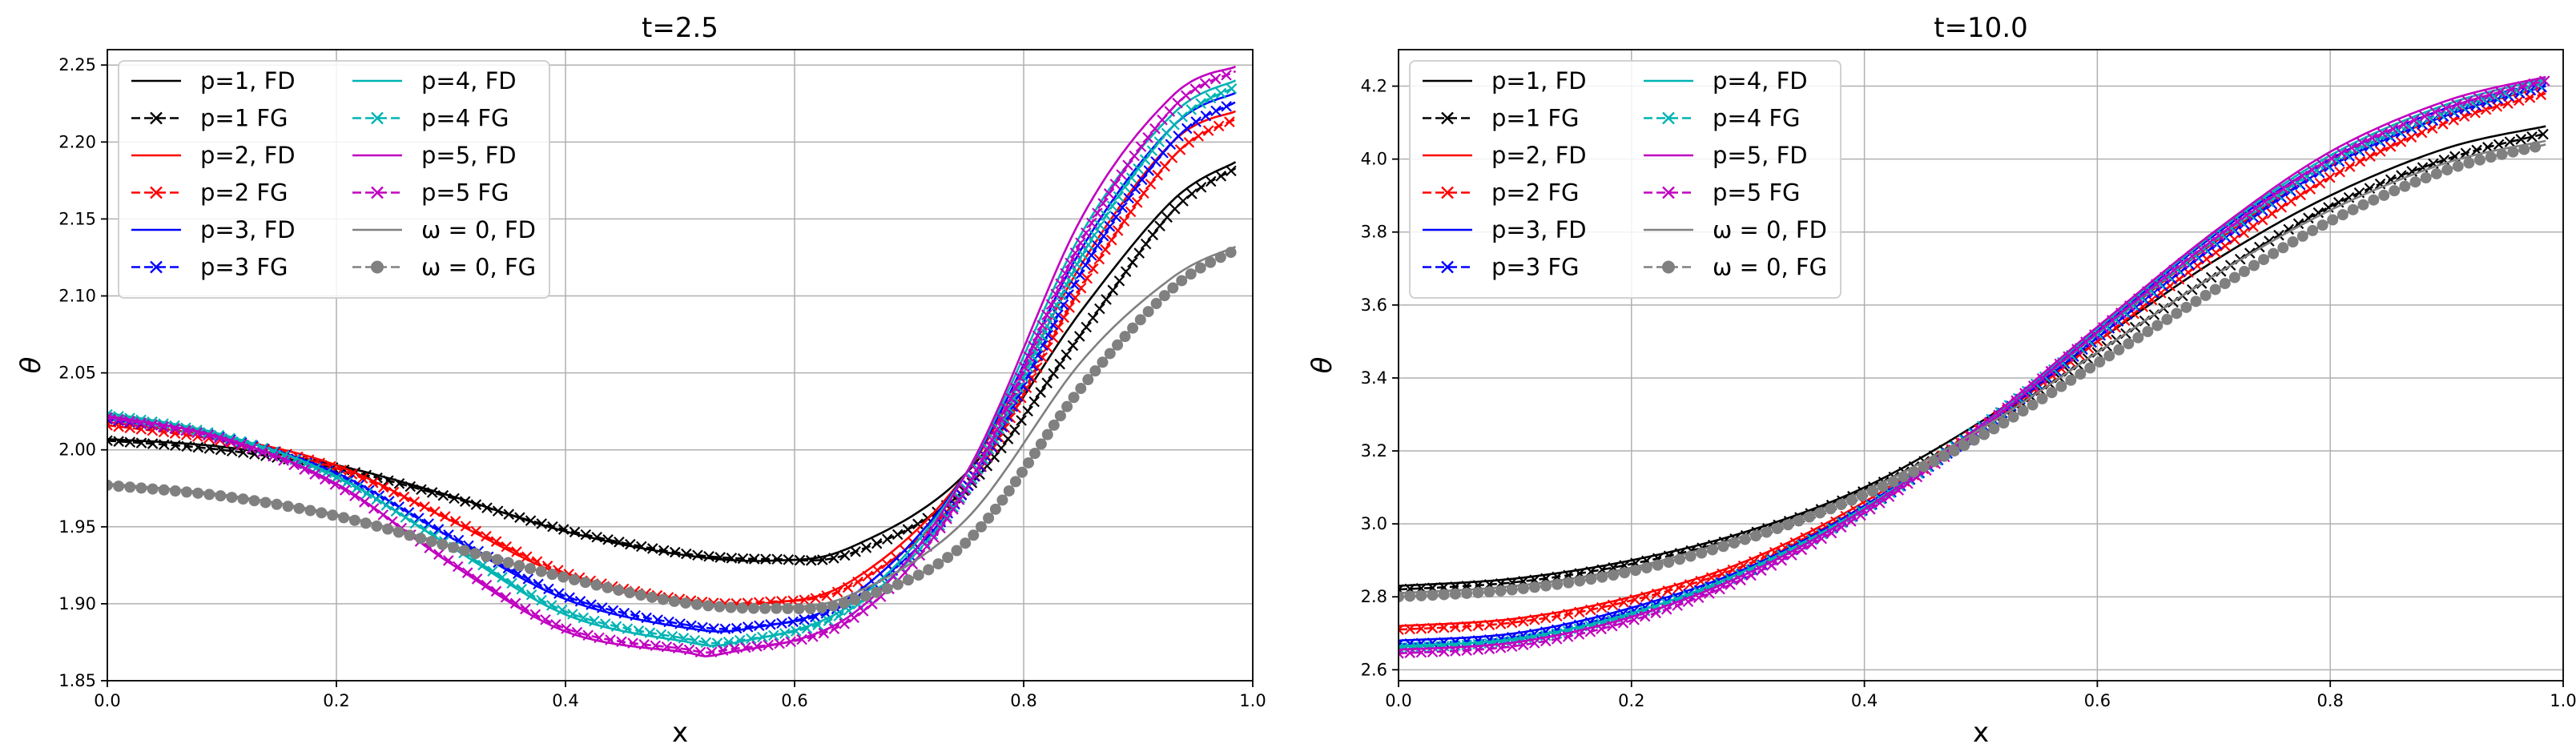 The height and width of the screenshot is (756, 2576). I want to click on legend-label: p=3, FD, so click(1539, 229).